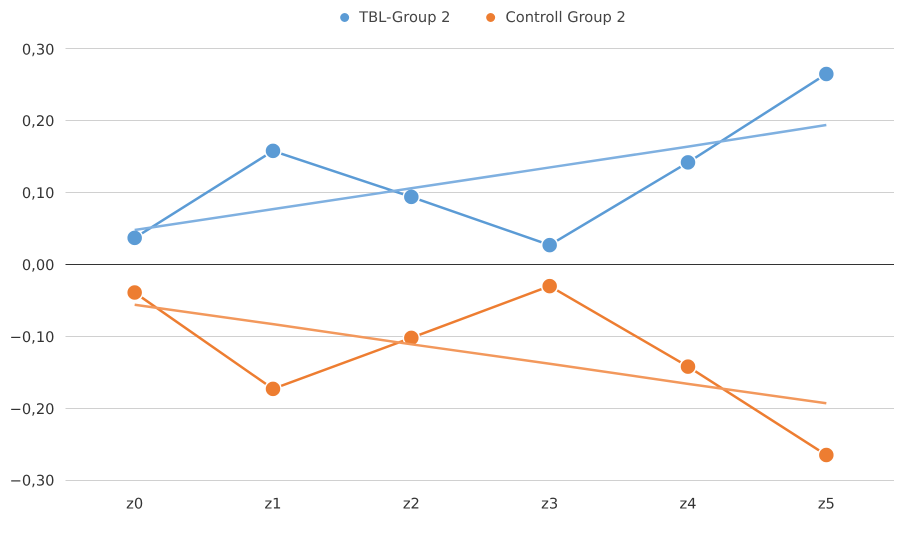 This screenshot has height=544, width=904. Describe the element at coordinates (135, 504) in the screenshot. I see `x-tick-label: z0` at that location.